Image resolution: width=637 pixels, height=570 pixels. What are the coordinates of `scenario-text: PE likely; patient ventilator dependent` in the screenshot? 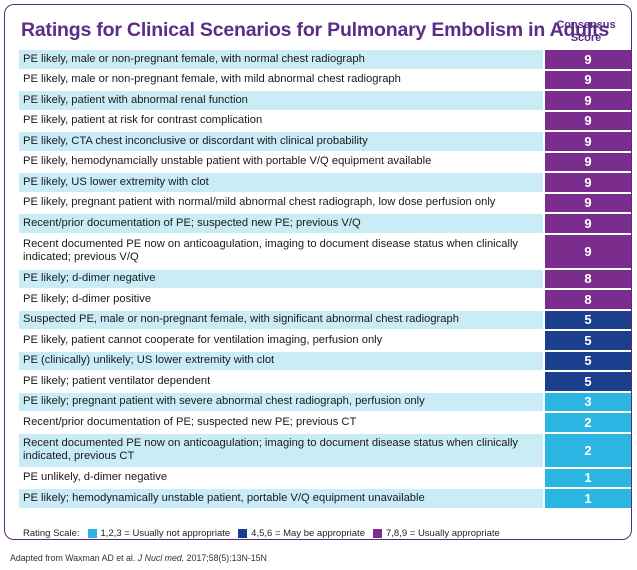 It's located at (281, 381).